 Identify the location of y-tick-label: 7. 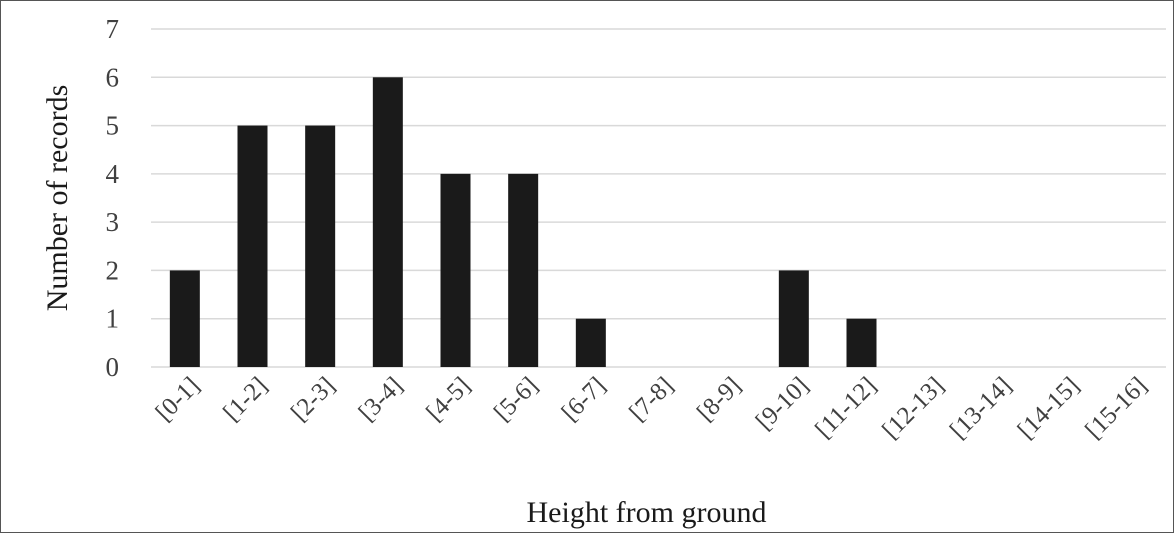
(113, 29).